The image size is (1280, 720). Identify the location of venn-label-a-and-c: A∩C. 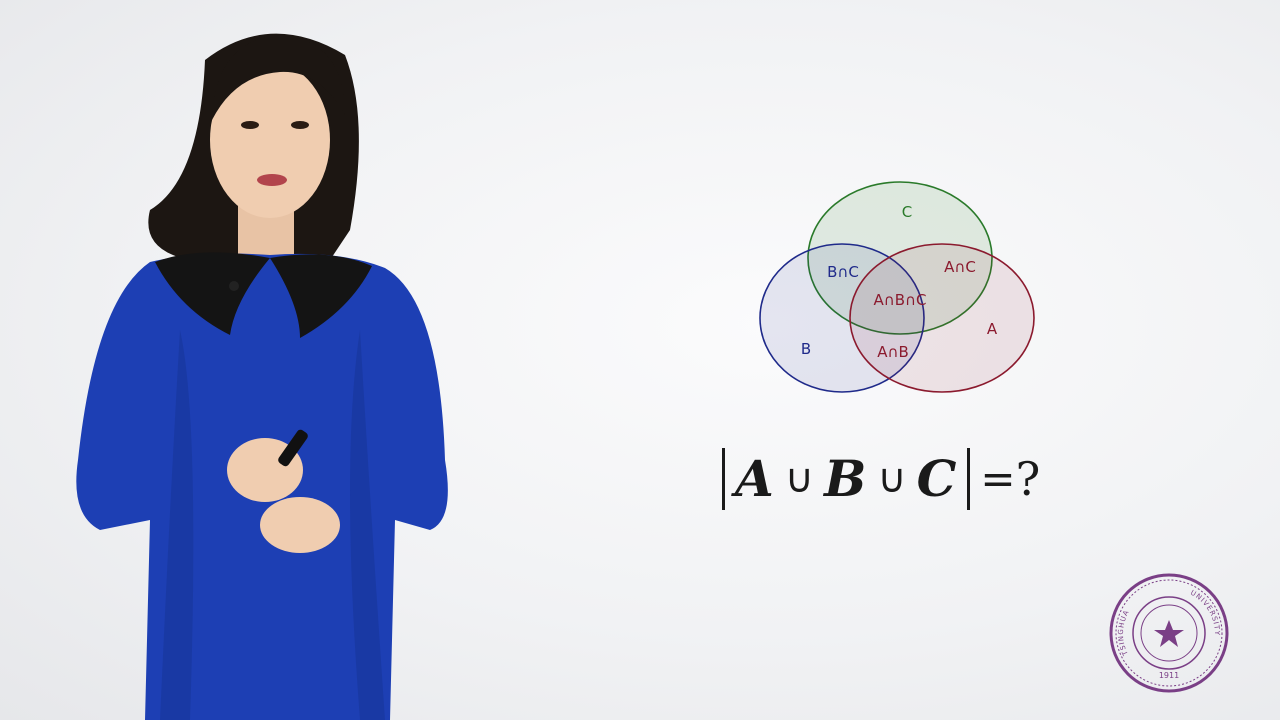
(960, 267).